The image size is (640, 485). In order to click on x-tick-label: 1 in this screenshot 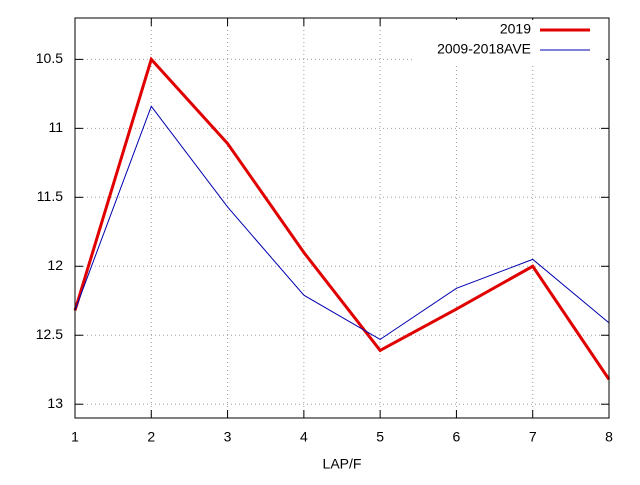, I will do `click(75, 437)`.